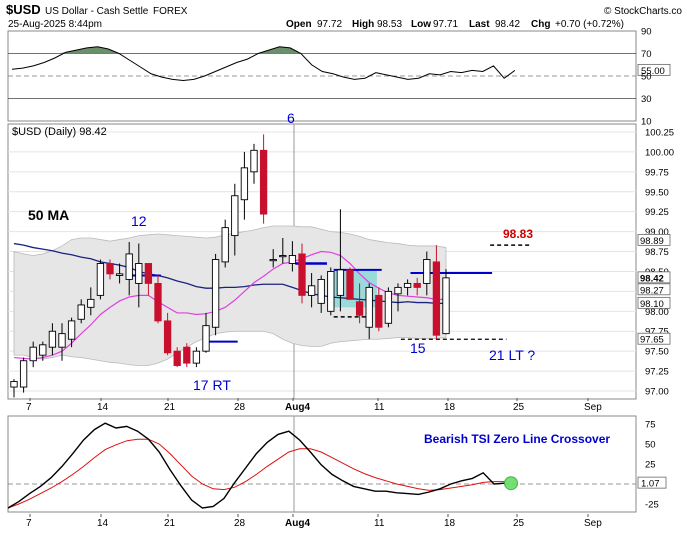 The width and height of the screenshot is (682, 534). What do you see at coordinates (291, 118) in the screenshot?
I see `cycle-label-6: 6` at bounding box center [291, 118].